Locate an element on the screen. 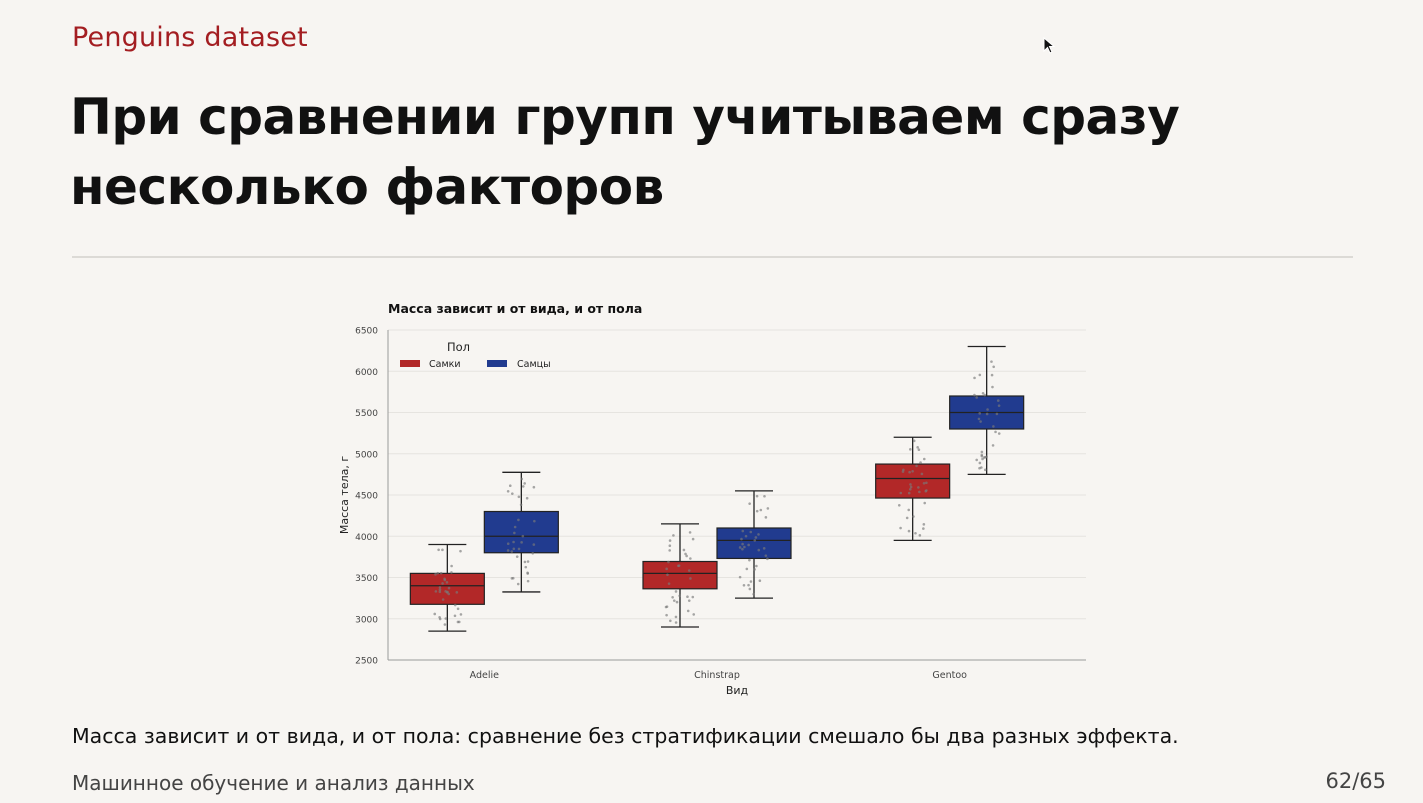  legend-label-female: Самки is located at coordinates (445, 364).